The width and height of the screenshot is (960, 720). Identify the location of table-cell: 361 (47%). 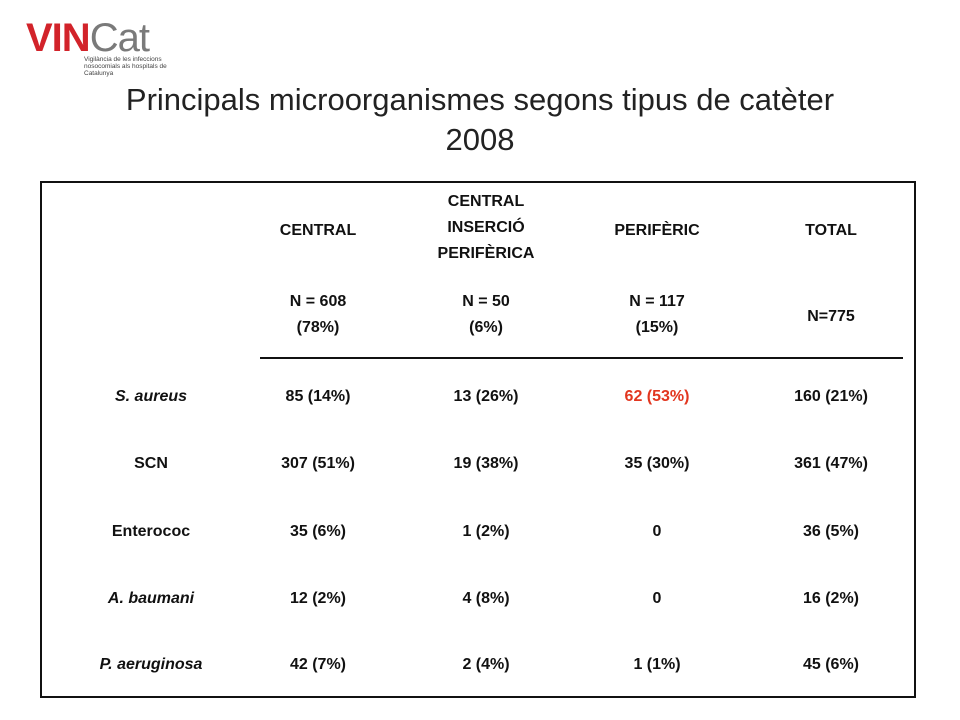
(831, 463).